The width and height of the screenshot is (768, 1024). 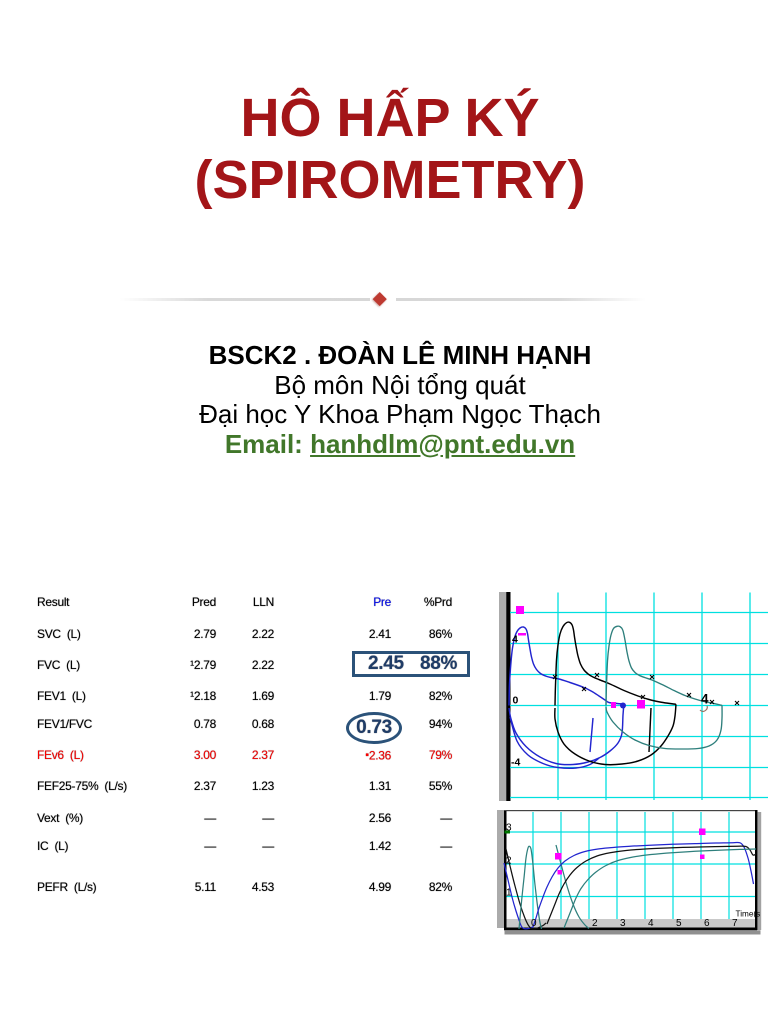 What do you see at coordinates (509, 893) in the screenshot?
I see `svg-text: 1` at bounding box center [509, 893].